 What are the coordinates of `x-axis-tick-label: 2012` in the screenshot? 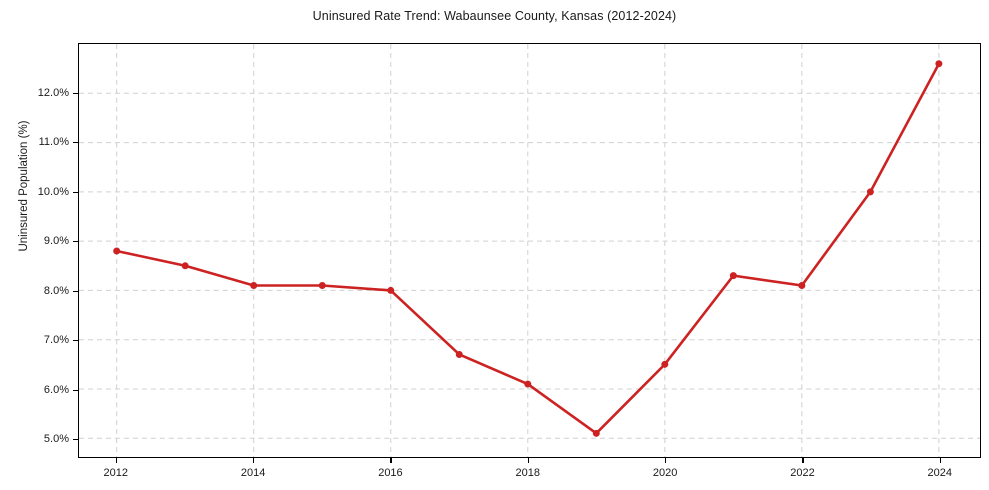 It's located at (116, 473).